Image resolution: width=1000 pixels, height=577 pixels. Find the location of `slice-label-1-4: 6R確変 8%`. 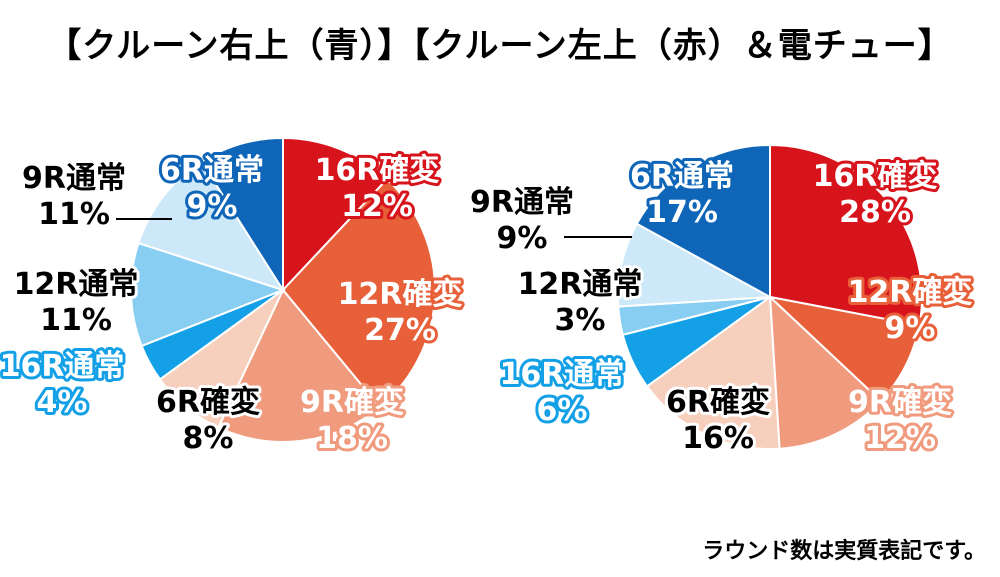

slice-label-1-4: 6R確変 8% is located at coordinates (208, 420).